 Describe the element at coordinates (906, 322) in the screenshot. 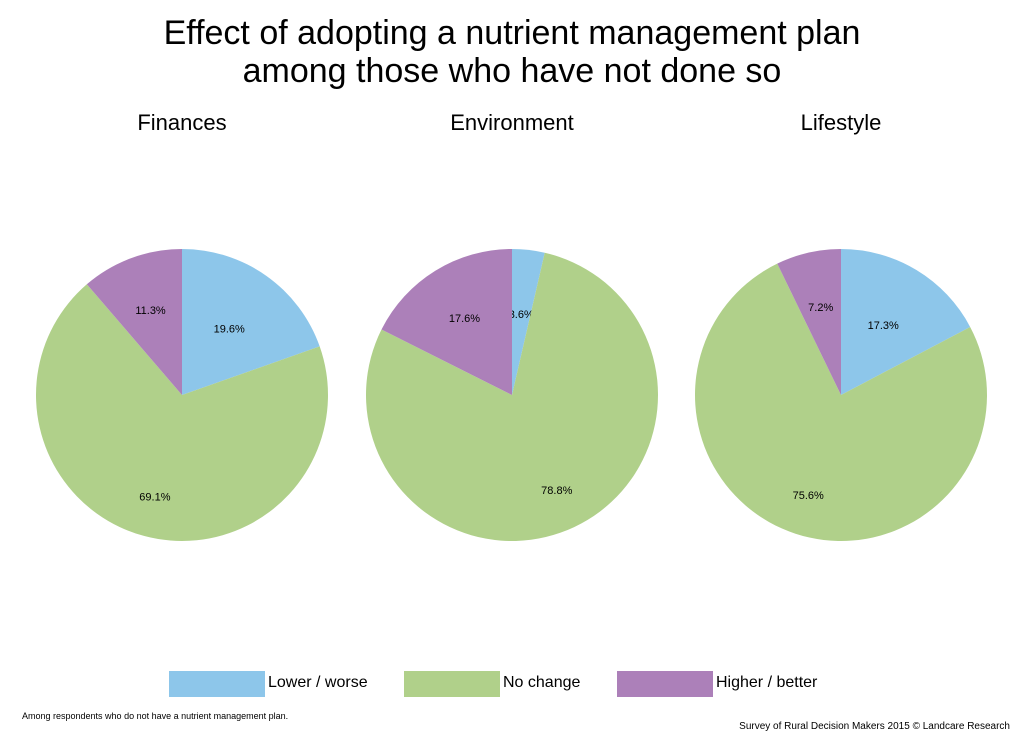

I see `pie-slice-lifestyle-lower-worse` at that location.